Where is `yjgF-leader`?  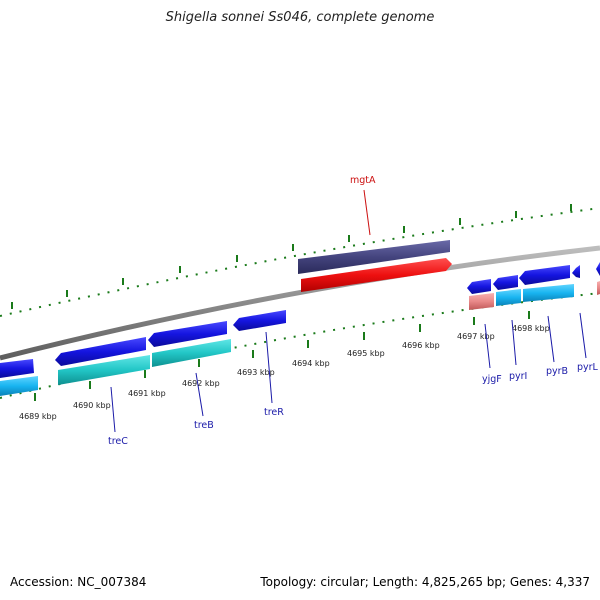
yjgF-leader is located at coordinates (487, 346).